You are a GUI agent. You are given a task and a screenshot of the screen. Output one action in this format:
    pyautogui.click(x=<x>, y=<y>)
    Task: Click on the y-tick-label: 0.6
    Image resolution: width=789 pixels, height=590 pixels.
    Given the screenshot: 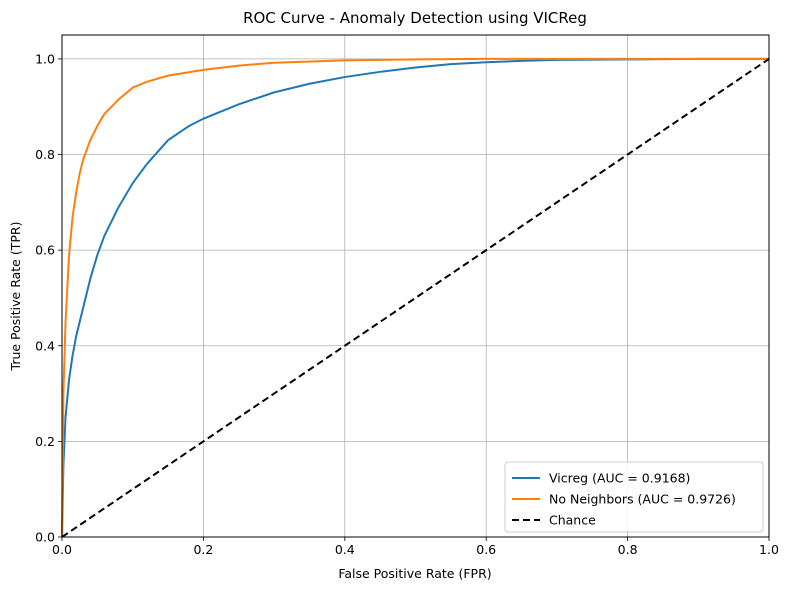 What is the action you would take?
    pyautogui.click(x=45, y=250)
    